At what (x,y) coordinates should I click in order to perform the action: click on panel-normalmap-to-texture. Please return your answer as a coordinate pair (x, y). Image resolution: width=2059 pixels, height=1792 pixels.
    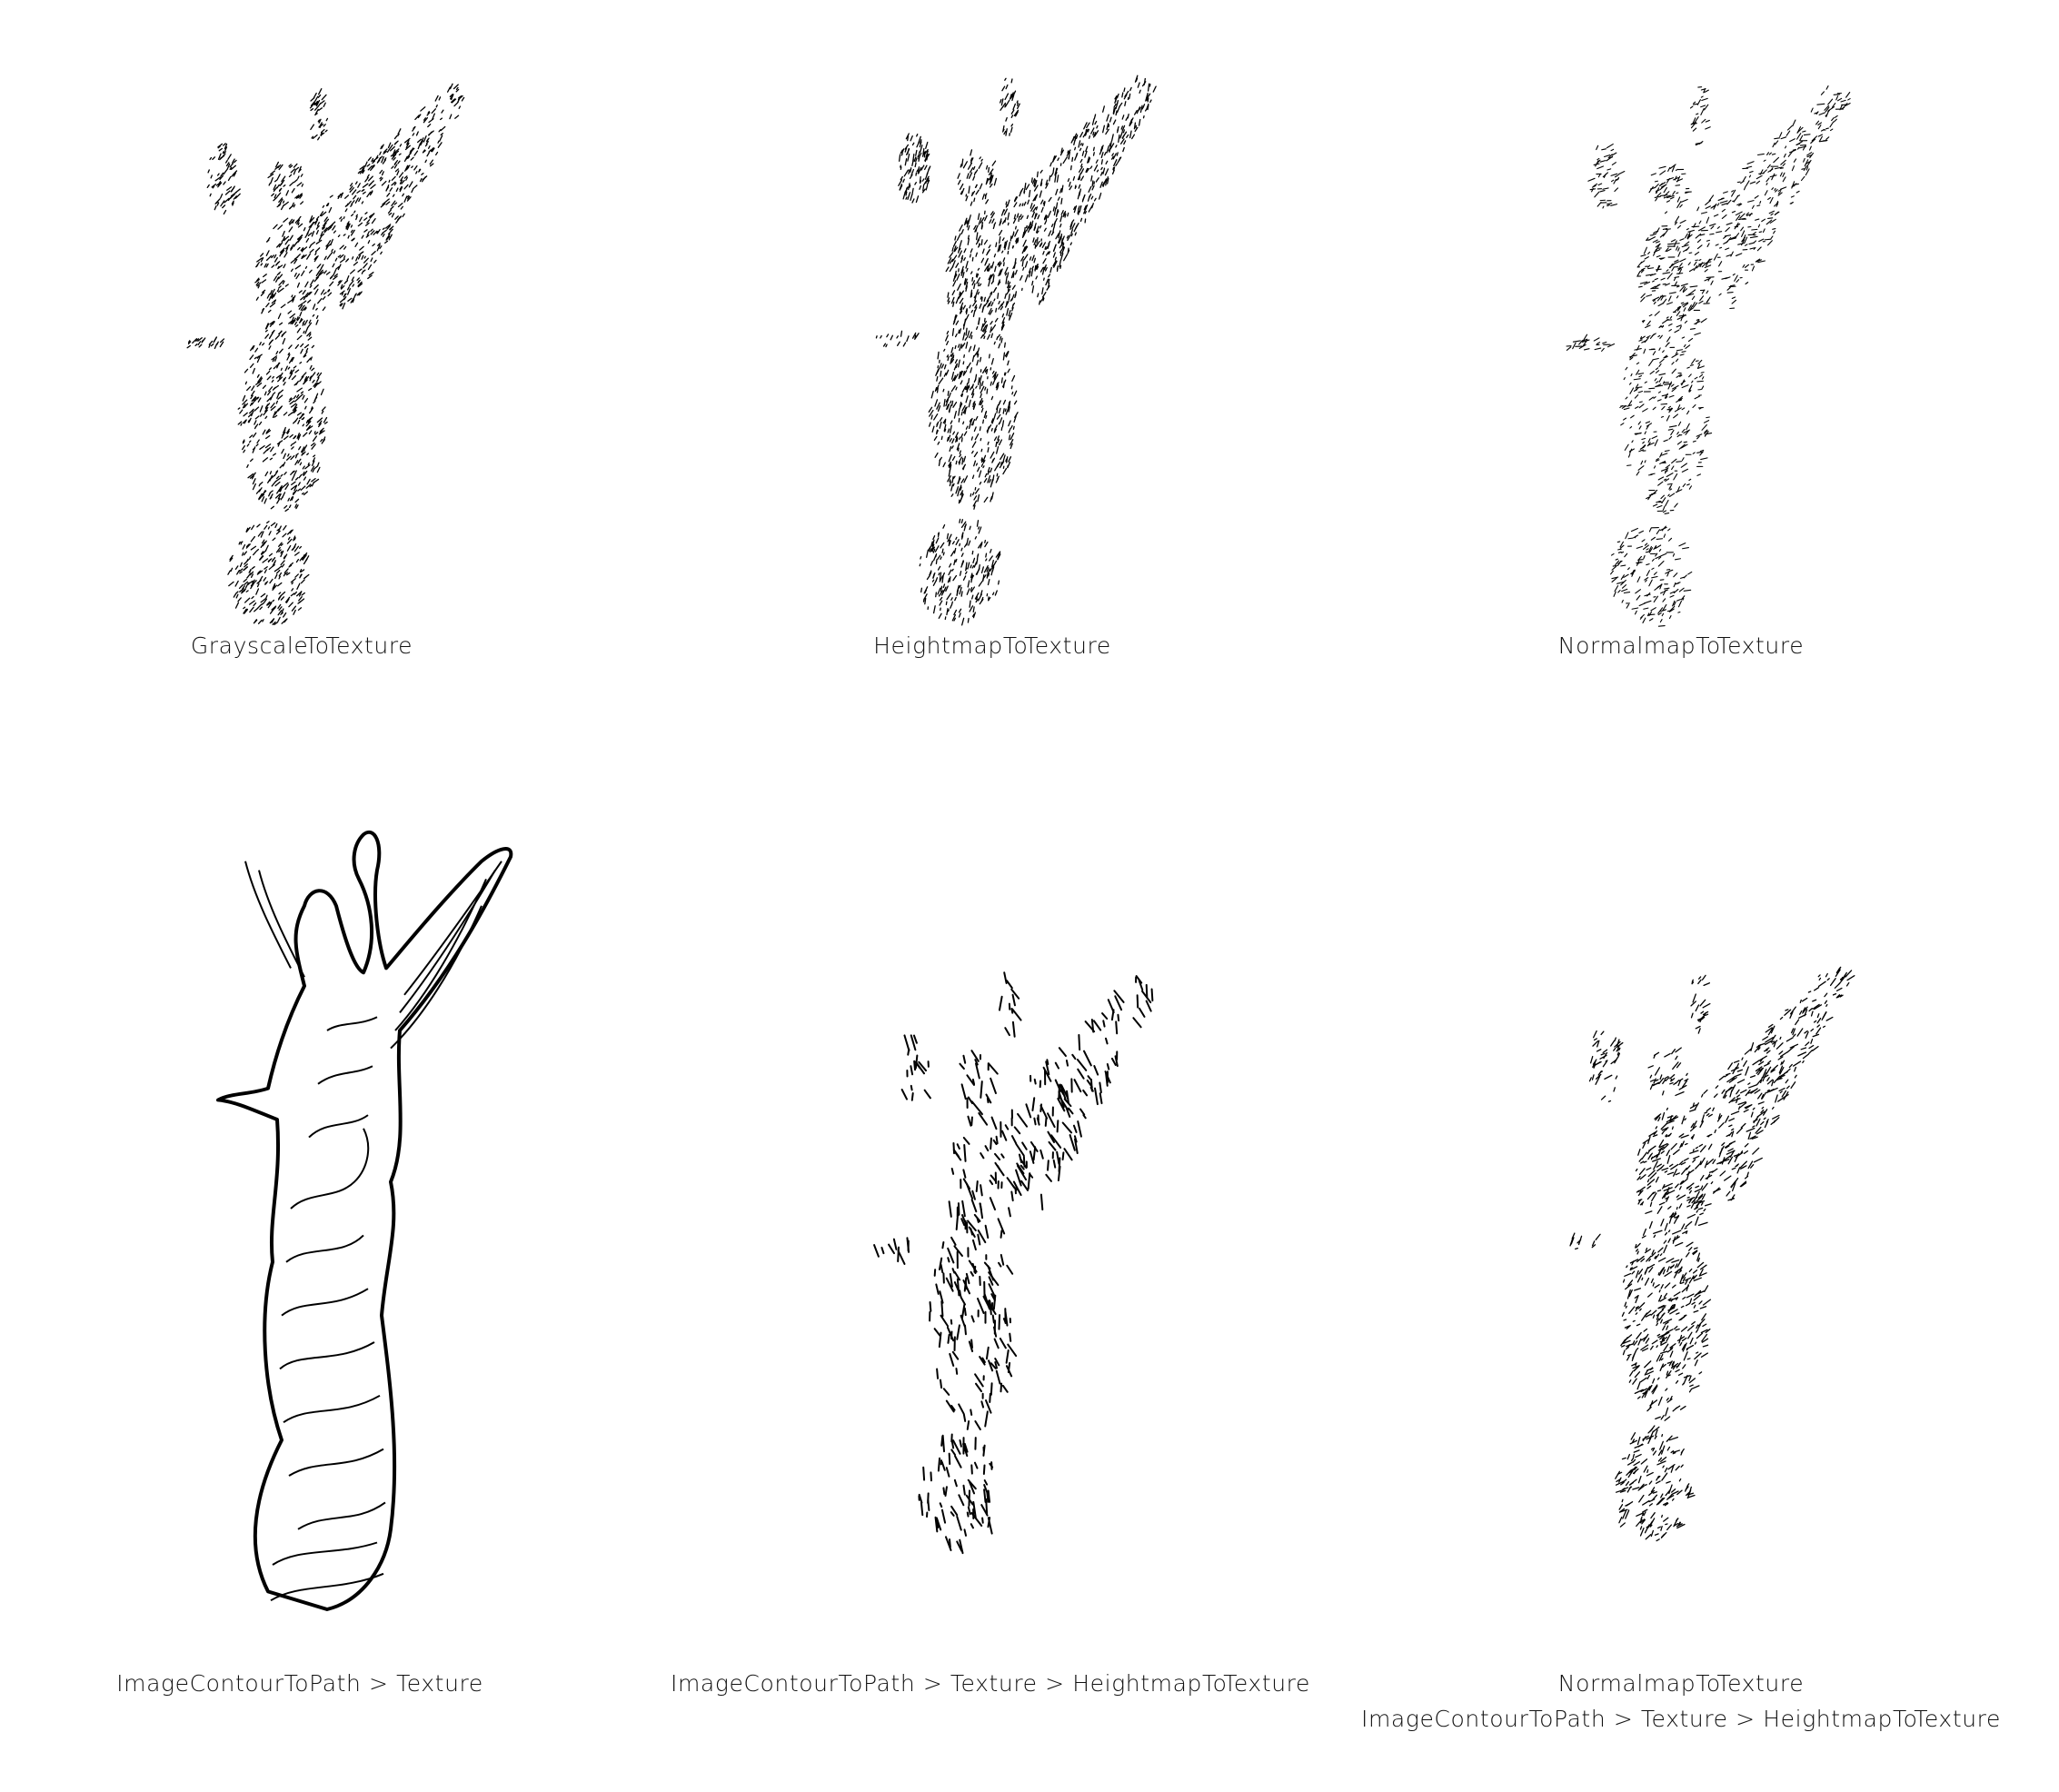
    Looking at the image, I should click on (1726, 382).